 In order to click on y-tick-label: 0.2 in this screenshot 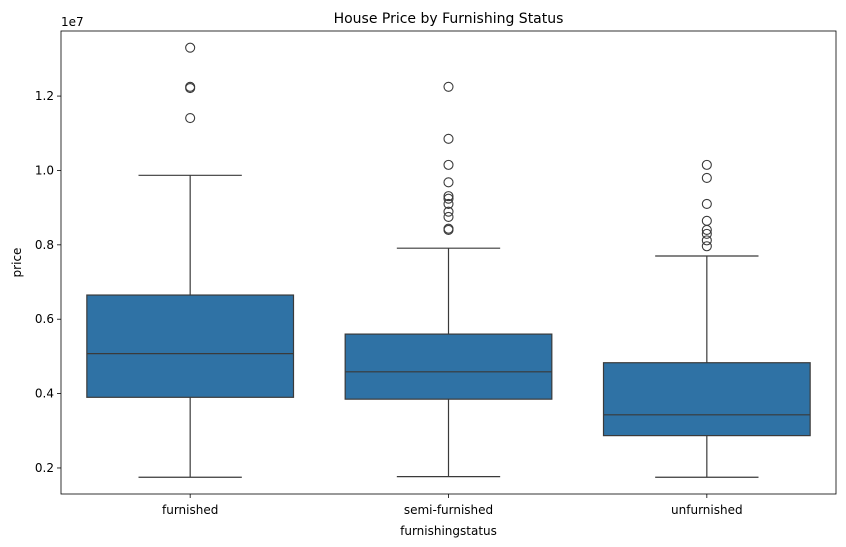, I will do `click(44, 468)`.